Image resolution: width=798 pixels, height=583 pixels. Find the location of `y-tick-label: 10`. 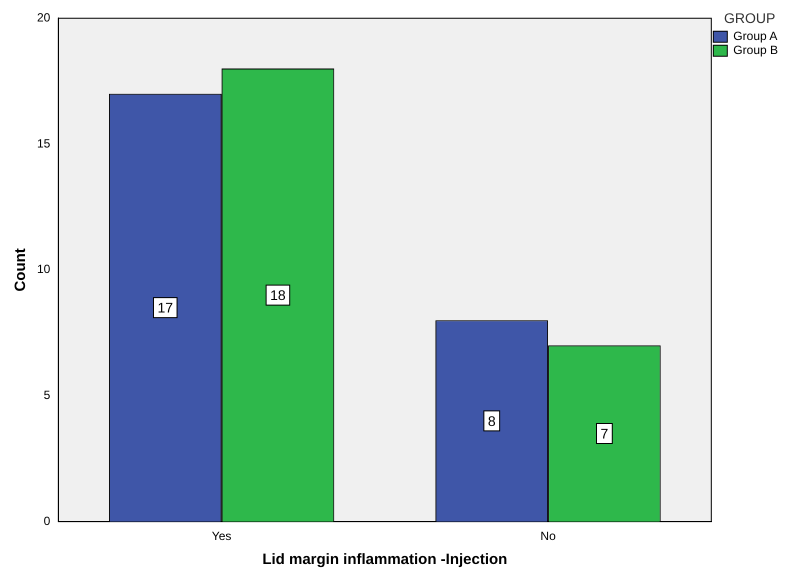

y-tick-label: 10 is located at coordinates (43, 269).